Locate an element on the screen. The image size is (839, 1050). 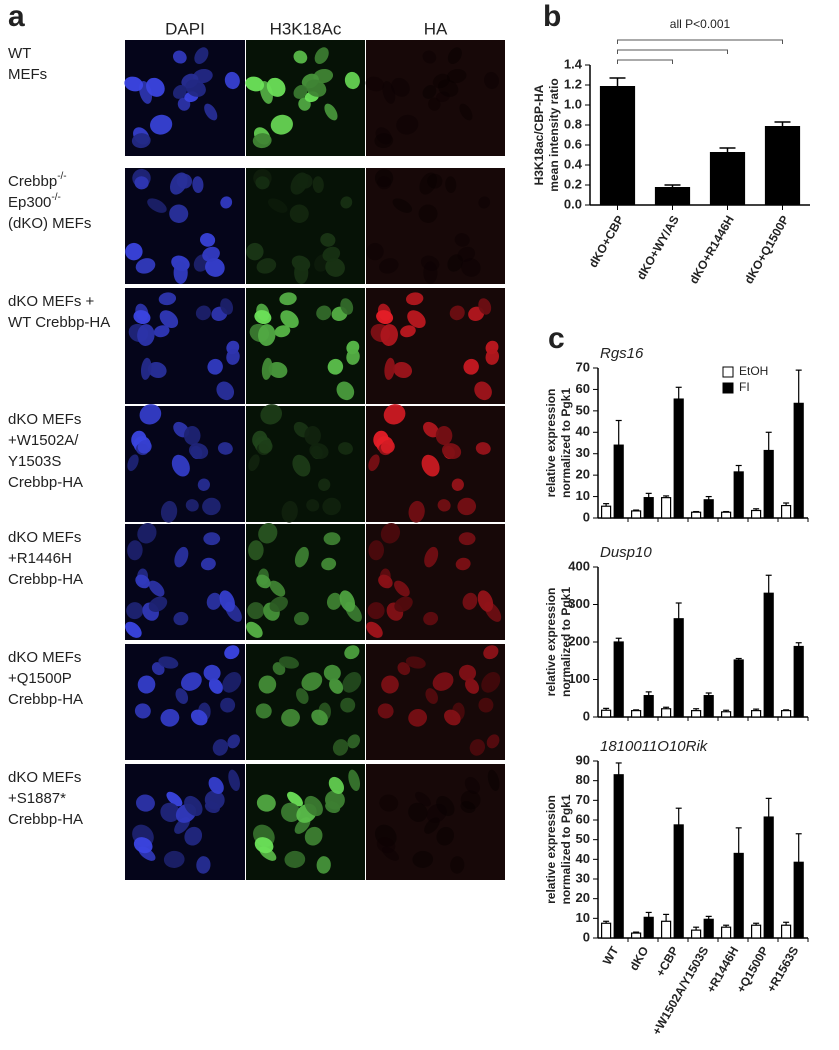
y-tick-label: 40 is located at coordinates (583, 858).